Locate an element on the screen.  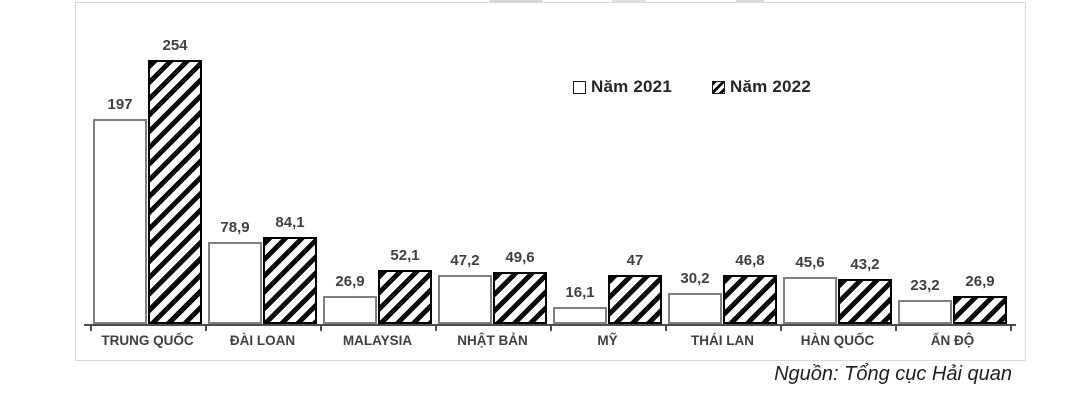
legend-label-2022: Năm 2022 is located at coordinates (770, 86).